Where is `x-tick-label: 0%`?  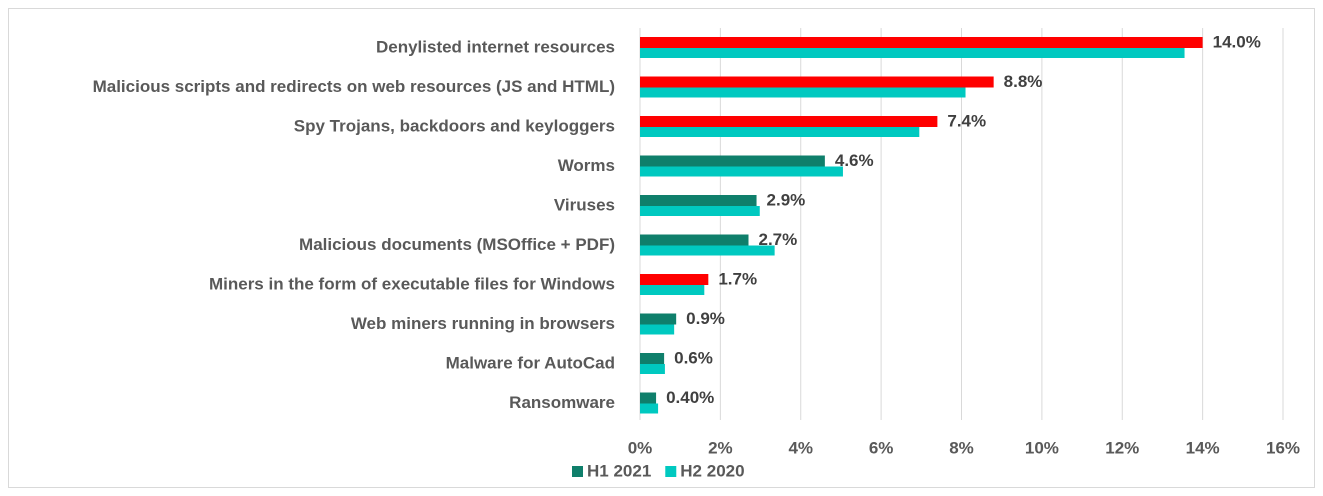
x-tick-label: 0% is located at coordinates (640, 447).